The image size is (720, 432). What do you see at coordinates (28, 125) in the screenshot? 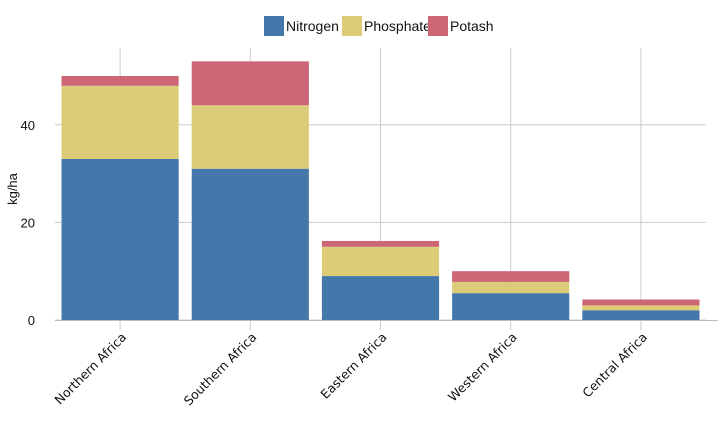
I see `y-tick-label: 40` at bounding box center [28, 125].